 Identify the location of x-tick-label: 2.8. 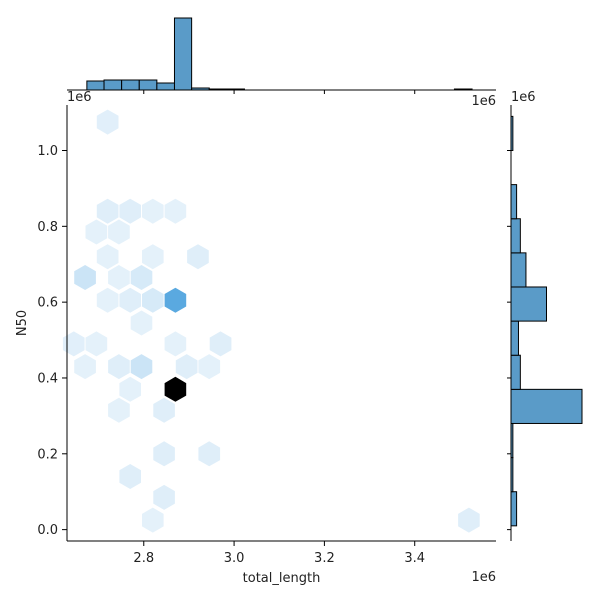
(143, 558).